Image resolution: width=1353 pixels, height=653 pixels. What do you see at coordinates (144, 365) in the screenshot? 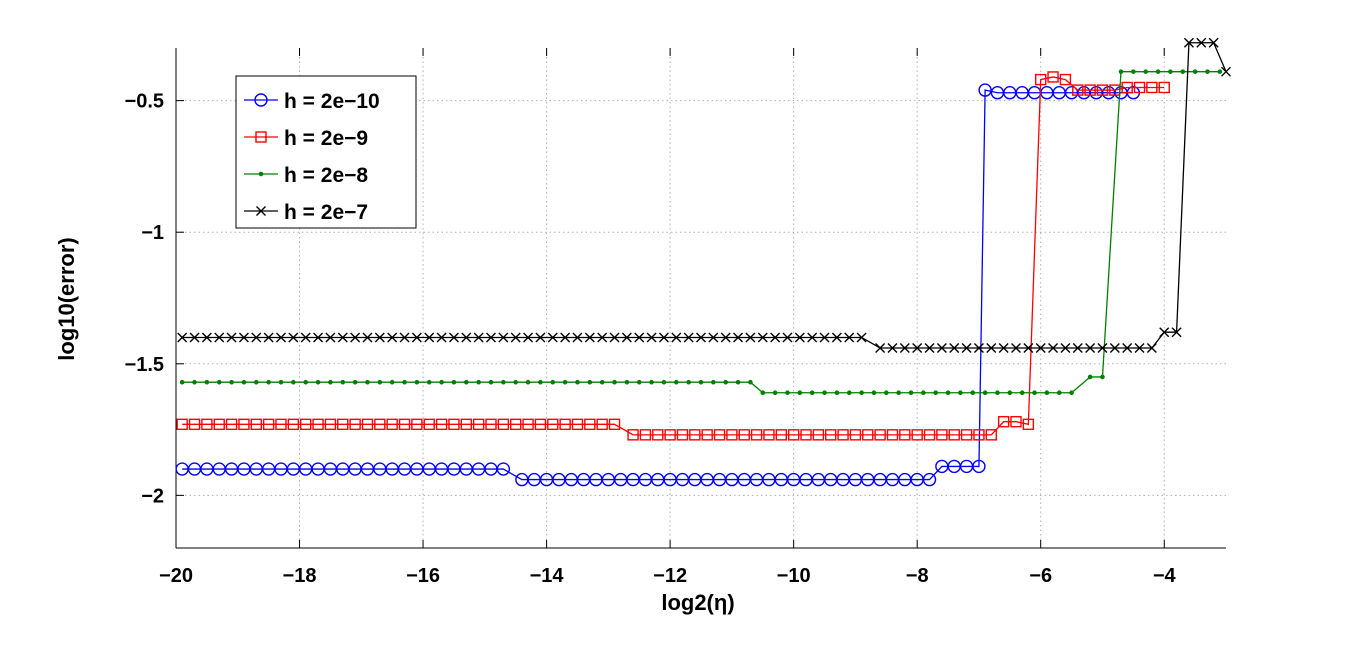
I see `y-tick-label: −1.5` at bounding box center [144, 365].